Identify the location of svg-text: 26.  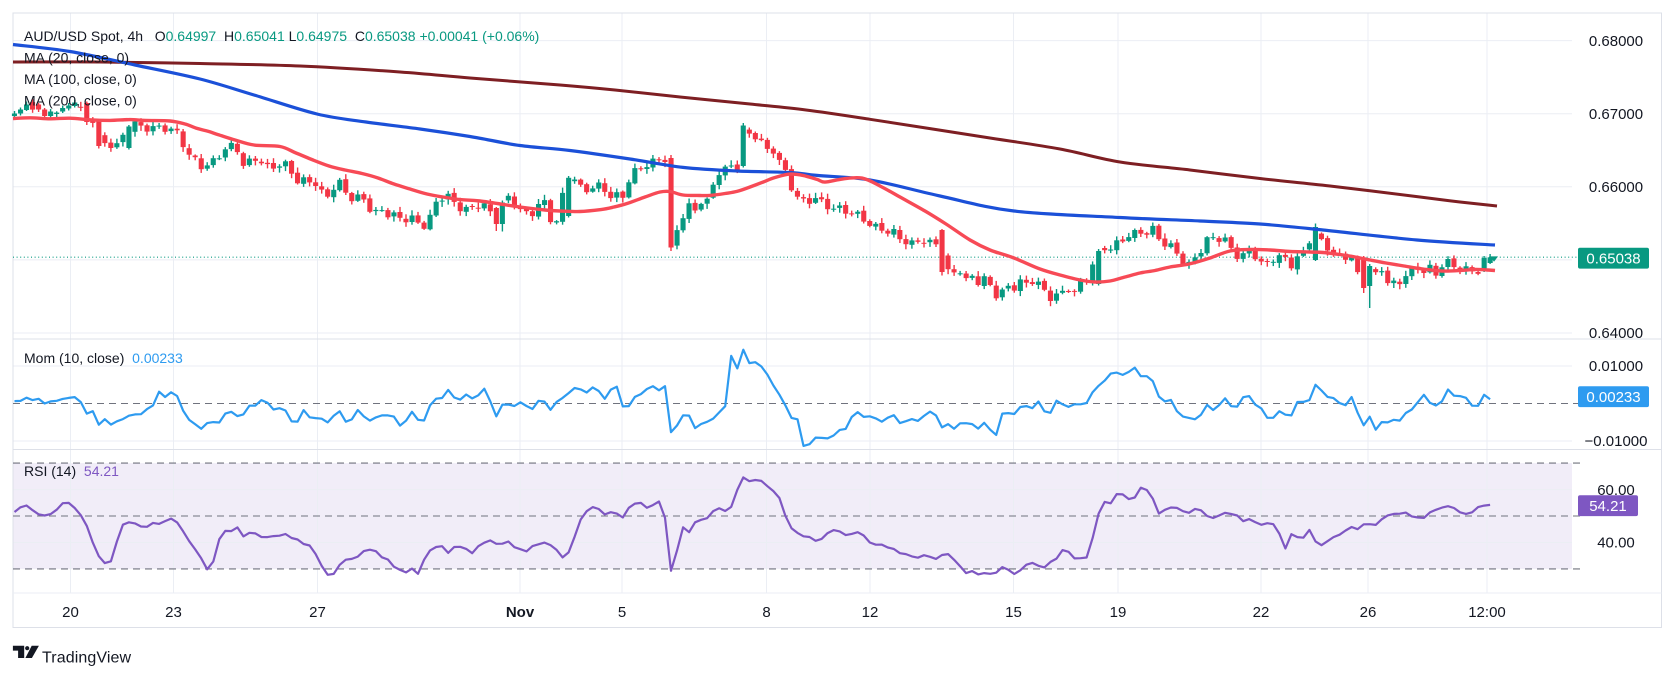
(1368, 612).